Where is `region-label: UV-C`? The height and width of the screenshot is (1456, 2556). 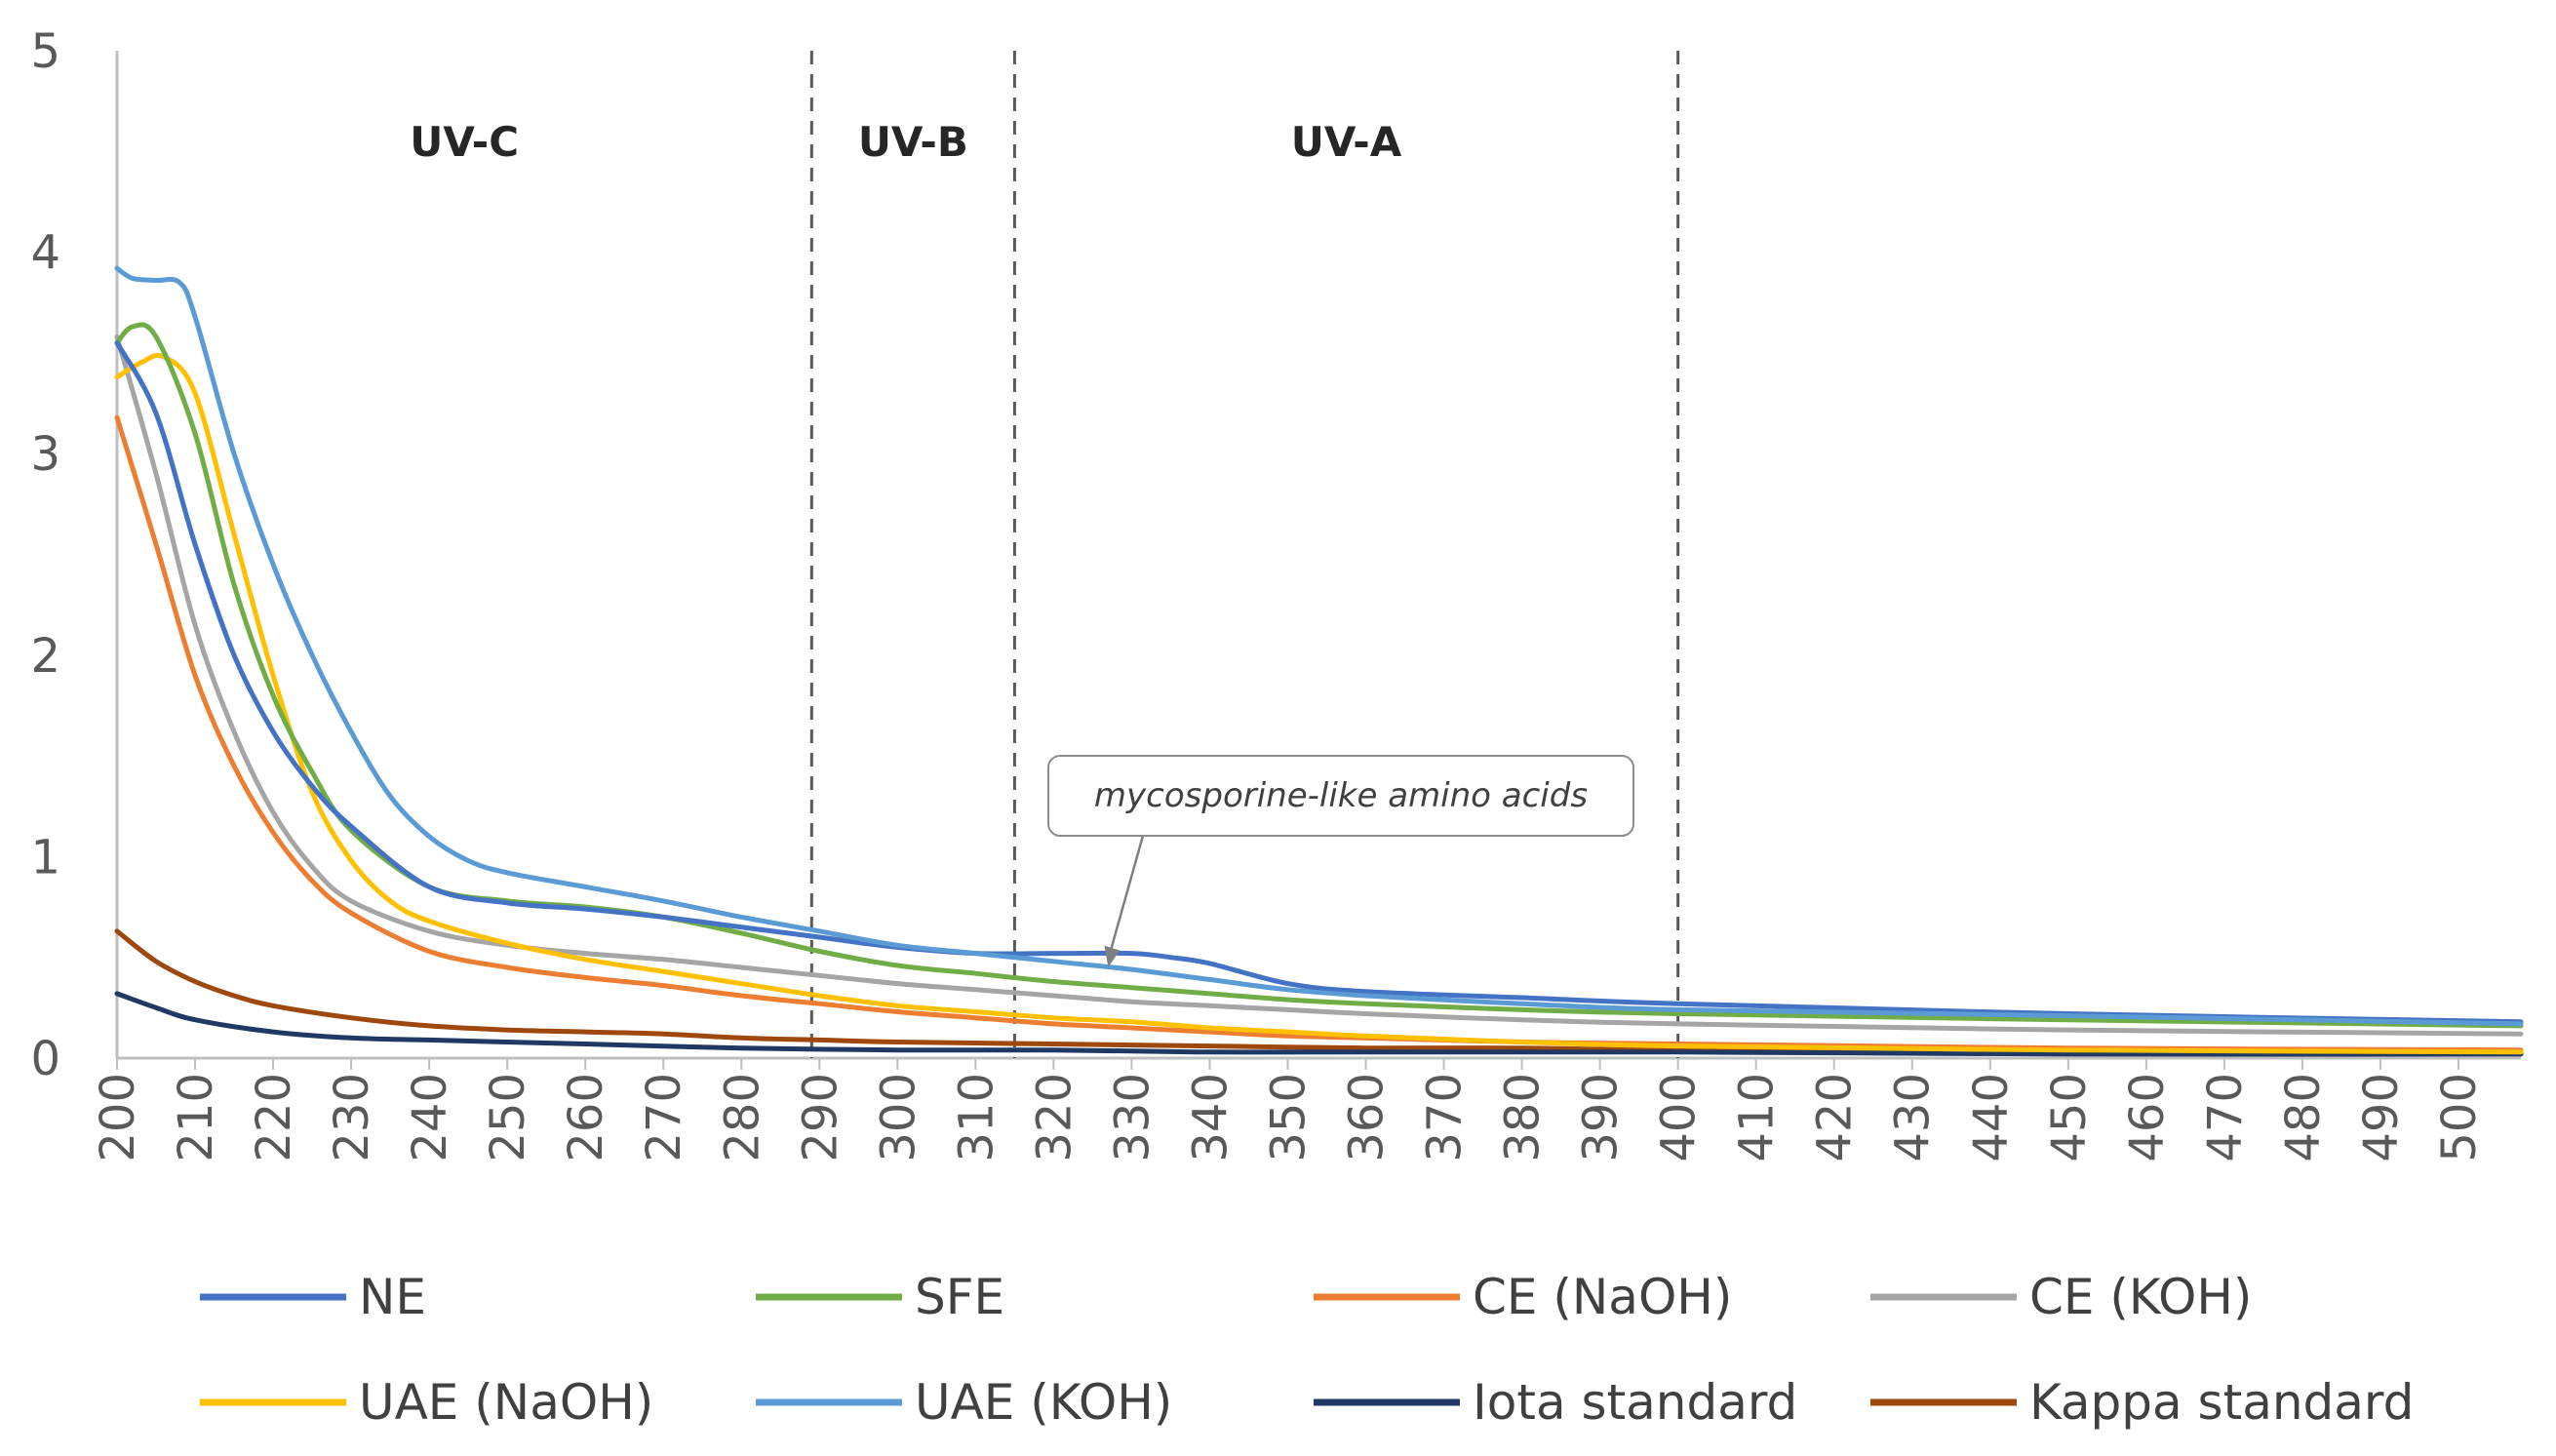
region-label: UV-C is located at coordinates (464, 142).